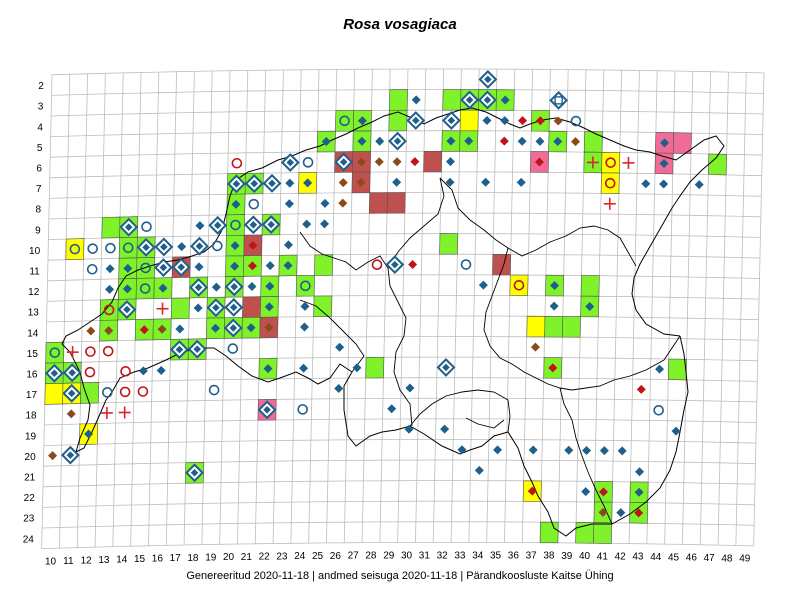 The image size is (800, 600). What do you see at coordinates (247, 557) in the screenshot?
I see `col-label: 21` at bounding box center [247, 557].